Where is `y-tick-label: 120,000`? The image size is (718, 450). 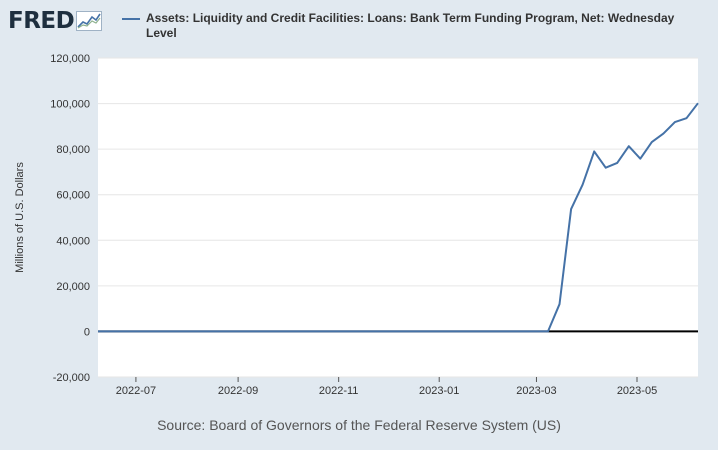 y-tick-label: 120,000 is located at coordinates (70, 59).